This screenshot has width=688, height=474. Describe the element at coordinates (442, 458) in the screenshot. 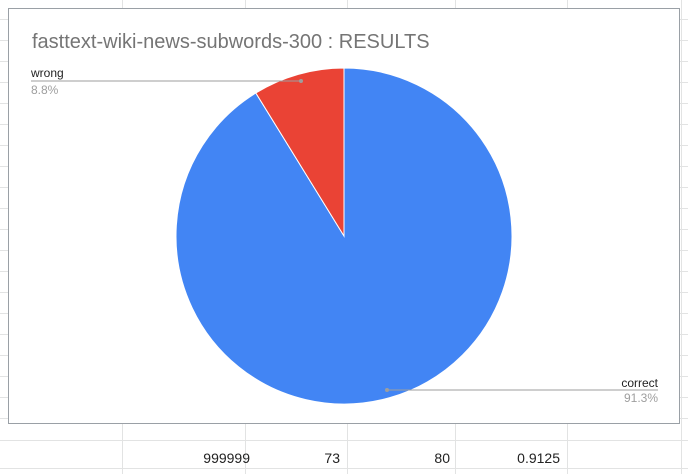

I see `cell-value: 80` at that location.